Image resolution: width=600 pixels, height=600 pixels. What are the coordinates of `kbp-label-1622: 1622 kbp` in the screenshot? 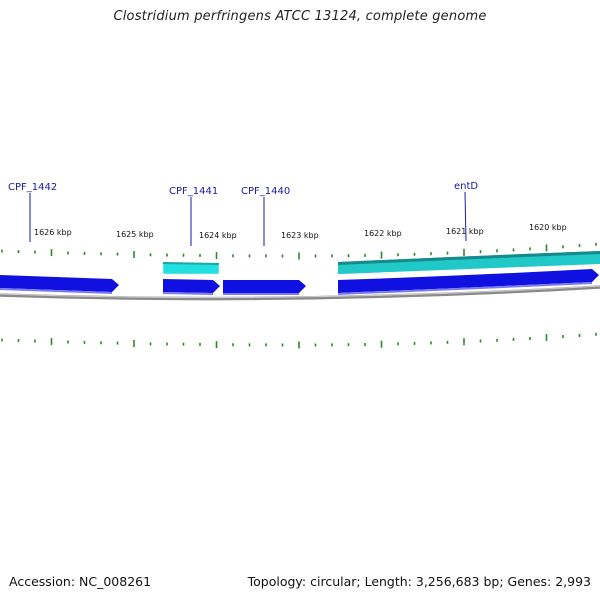 It's located at (383, 233).